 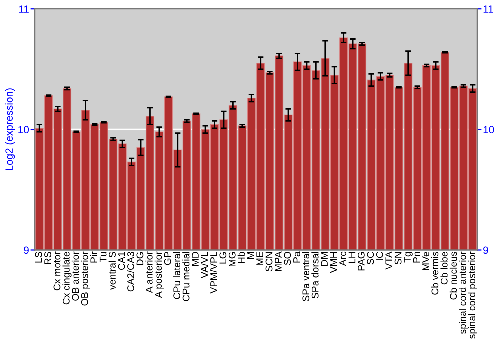 I want to click on x-tick-label: VA/VL, so click(x=204, y=265).